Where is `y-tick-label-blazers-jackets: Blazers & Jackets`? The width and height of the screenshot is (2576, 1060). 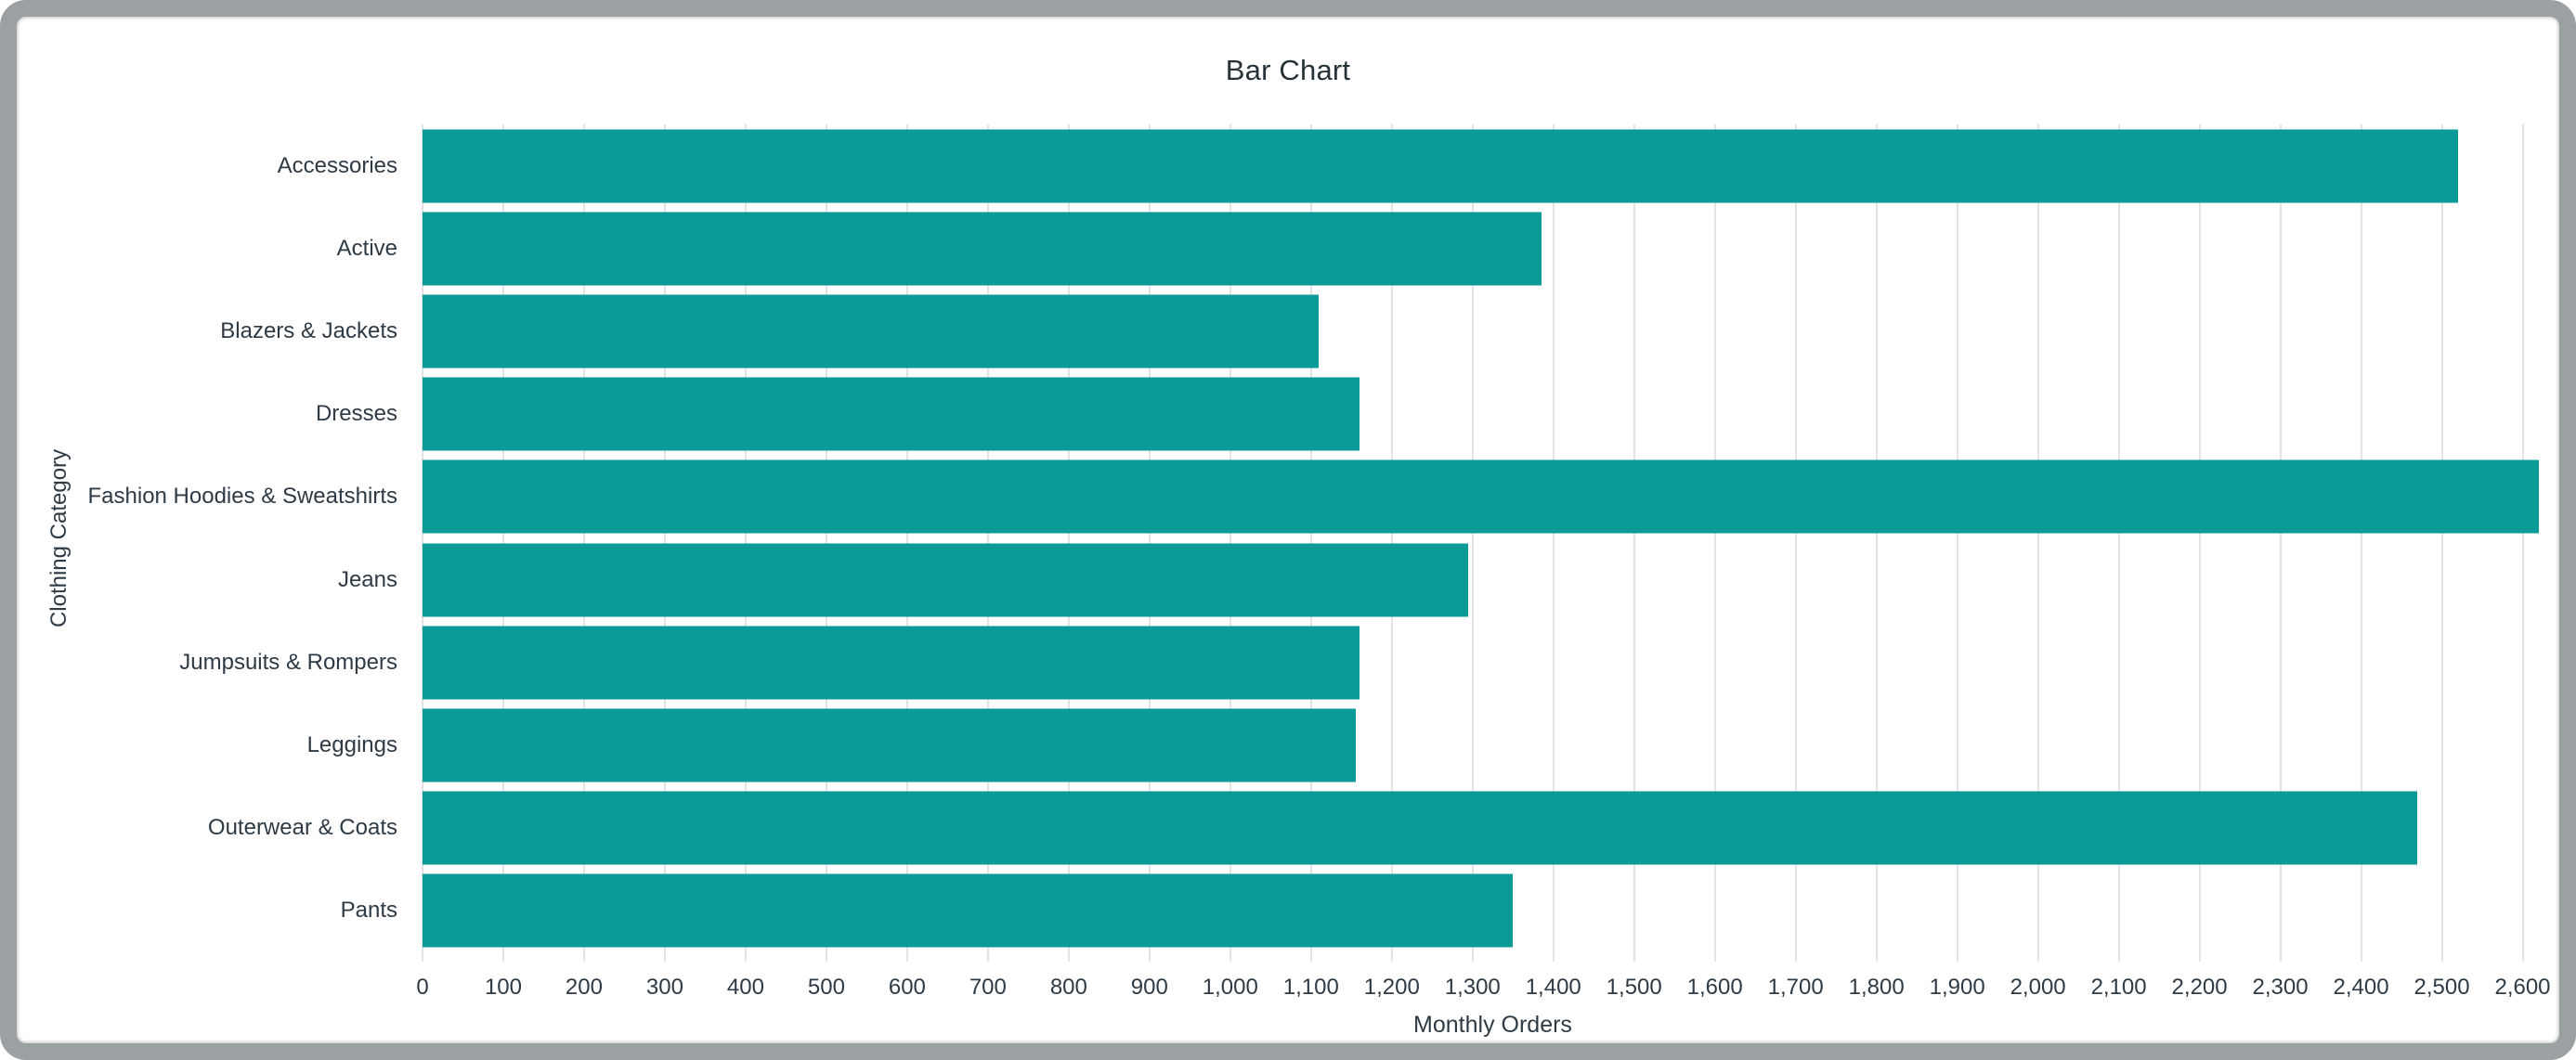
y-tick-label-blazers-jackets: Blazers & Jackets is located at coordinates (308, 330).